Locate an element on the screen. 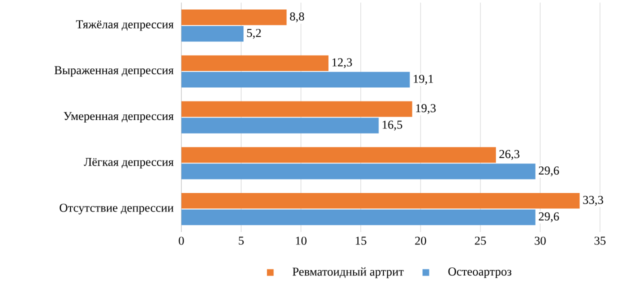 This screenshot has width=632, height=288. x-tick-label: 10 is located at coordinates (301, 240).